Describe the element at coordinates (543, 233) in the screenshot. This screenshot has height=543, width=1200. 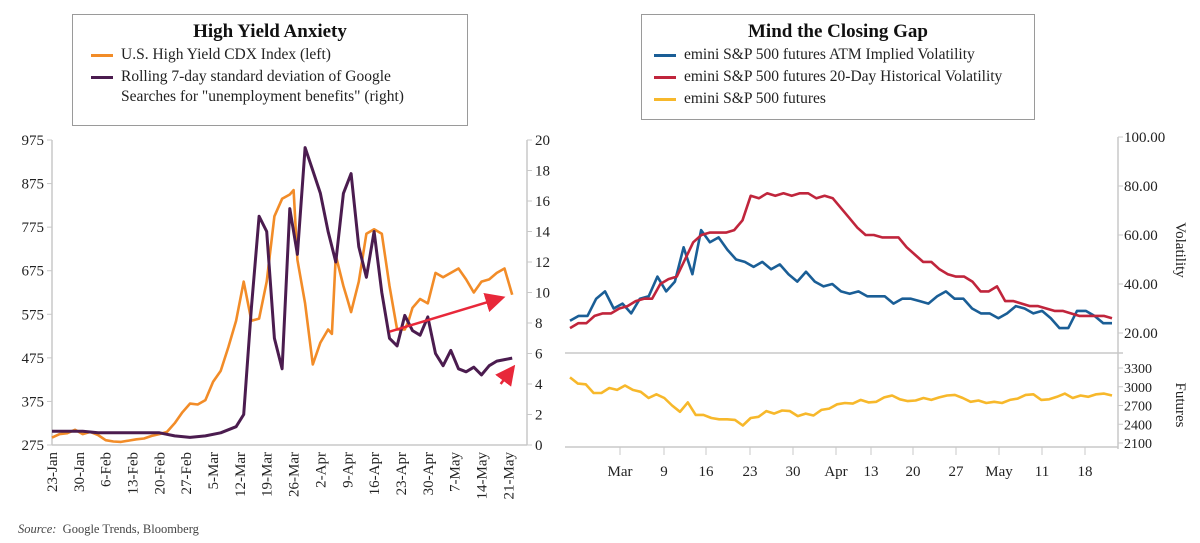
I see `right-y-tick-label: 14` at that location.